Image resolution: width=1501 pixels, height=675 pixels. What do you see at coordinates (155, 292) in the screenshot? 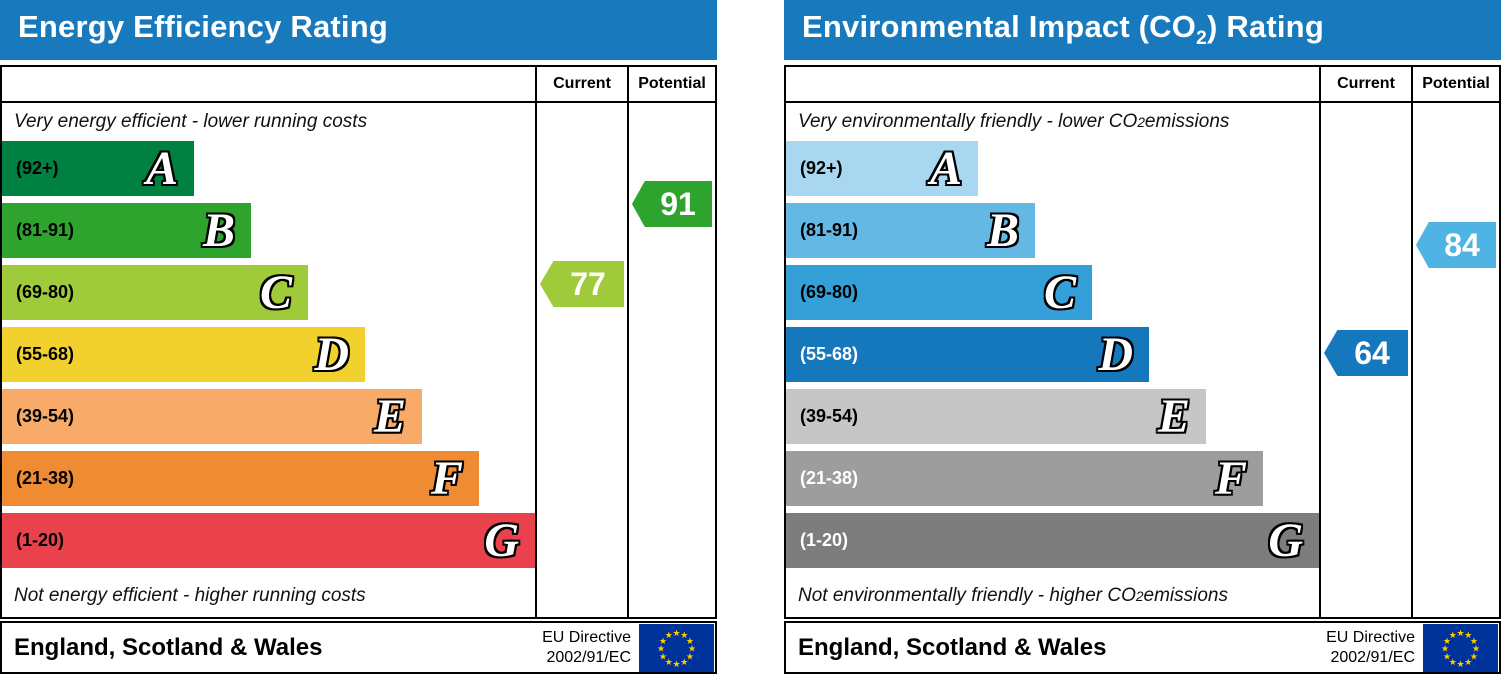
I see `band-row-c: (69-80) C` at bounding box center [155, 292].